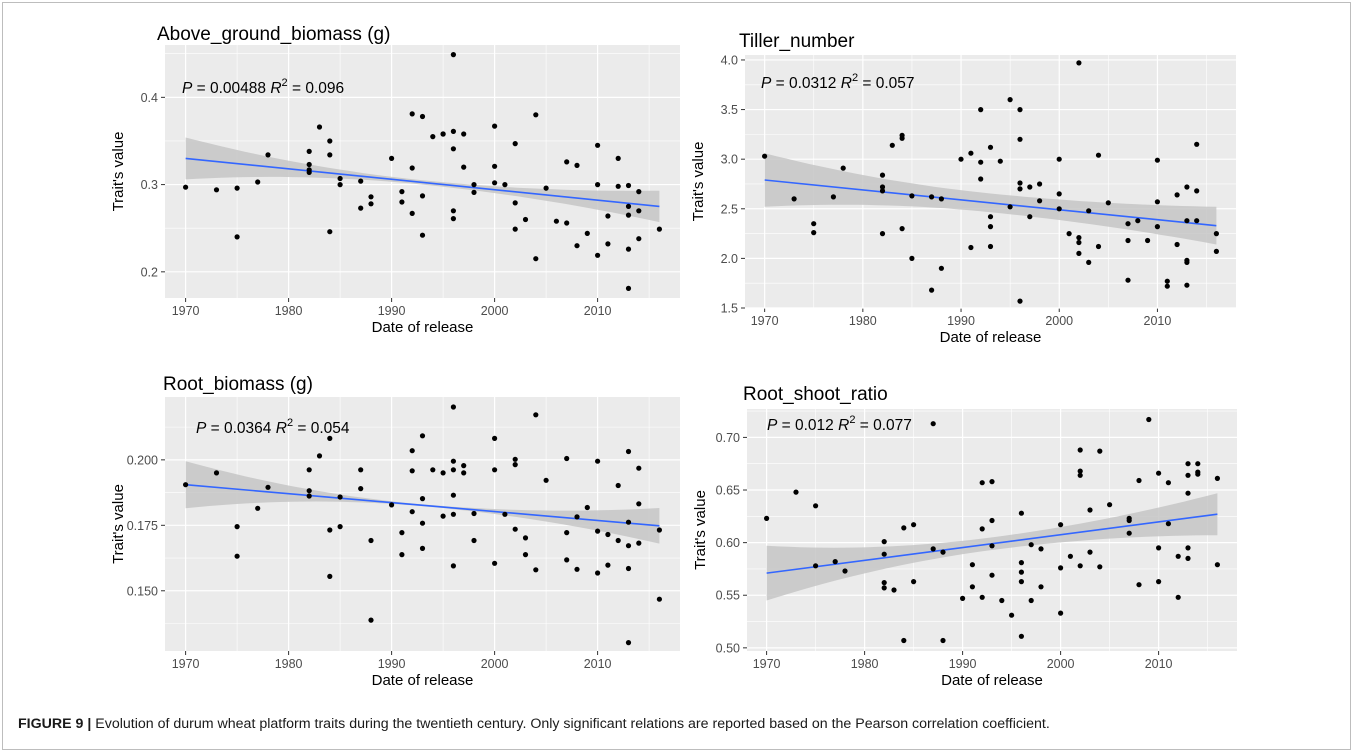 This screenshot has width=1355, height=754. I want to click on stat-part: = 0.057, so click(886, 83).